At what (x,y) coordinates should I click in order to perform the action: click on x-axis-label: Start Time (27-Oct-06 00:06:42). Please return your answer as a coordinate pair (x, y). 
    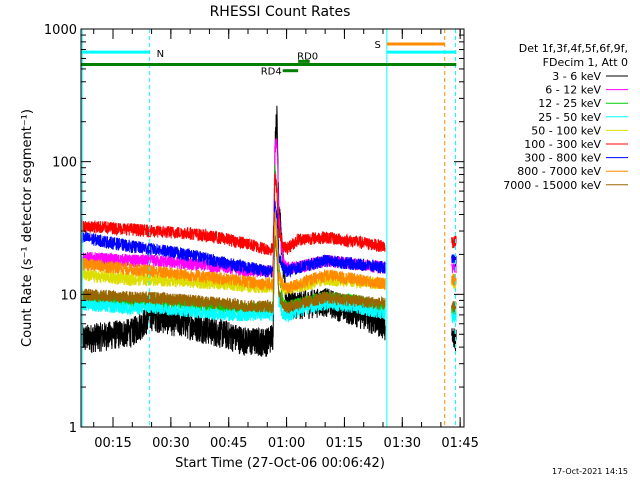
    Looking at the image, I should click on (280, 463).